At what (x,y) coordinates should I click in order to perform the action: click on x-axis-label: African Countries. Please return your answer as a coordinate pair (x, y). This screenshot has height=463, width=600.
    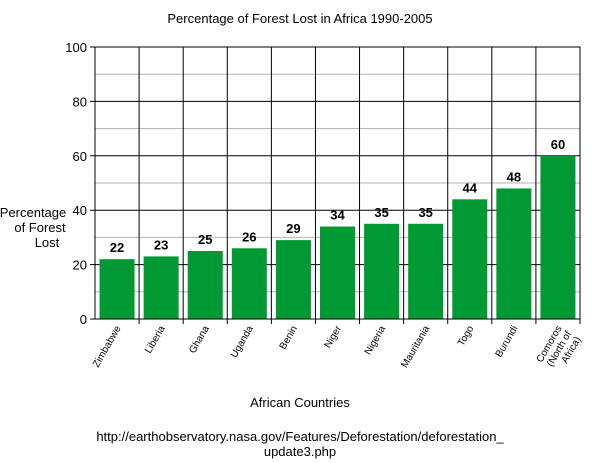
    Looking at the image, I should click on (300, 402).